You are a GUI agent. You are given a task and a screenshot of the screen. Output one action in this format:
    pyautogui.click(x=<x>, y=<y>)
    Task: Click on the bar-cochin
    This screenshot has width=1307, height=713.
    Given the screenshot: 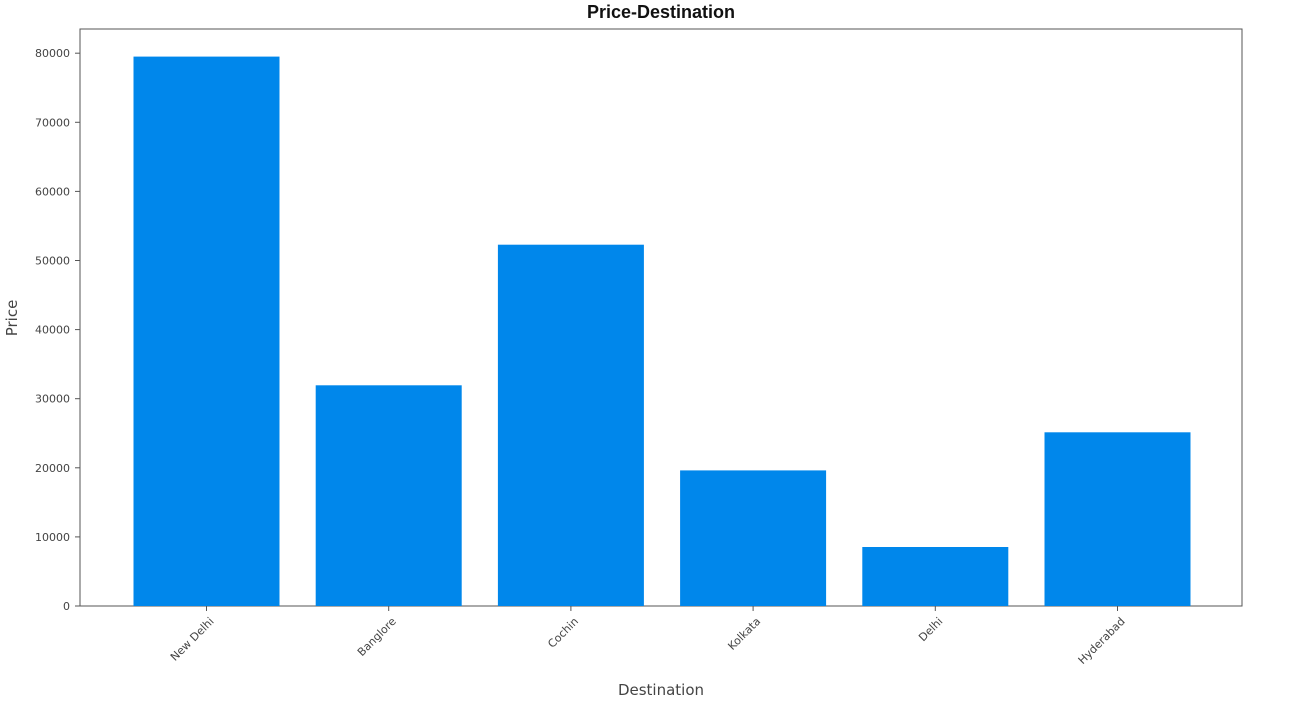 What is the action you would take?
    pyautogui.click(x=570, y=425)
    